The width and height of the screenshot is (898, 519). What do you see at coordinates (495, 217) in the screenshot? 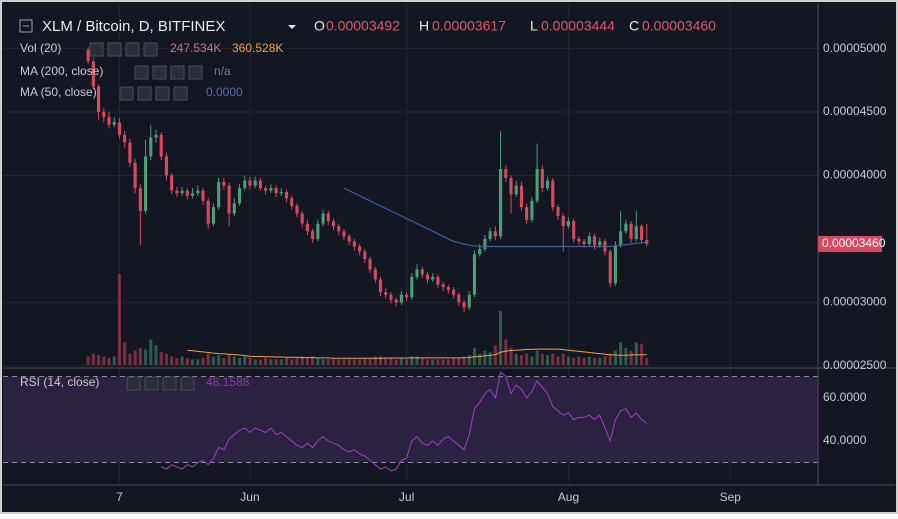
I see `ma-line` at bounding box center [495, 217].